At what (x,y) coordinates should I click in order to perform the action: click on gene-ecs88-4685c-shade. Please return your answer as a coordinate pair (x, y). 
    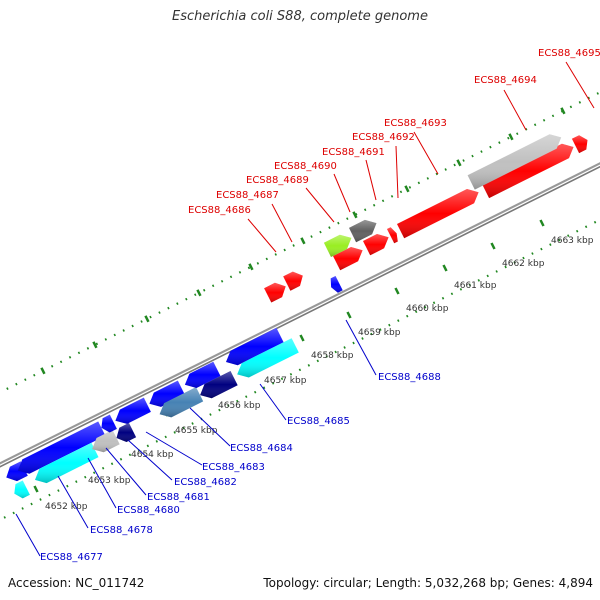
    Looking at the image, I should click on (268, 358).